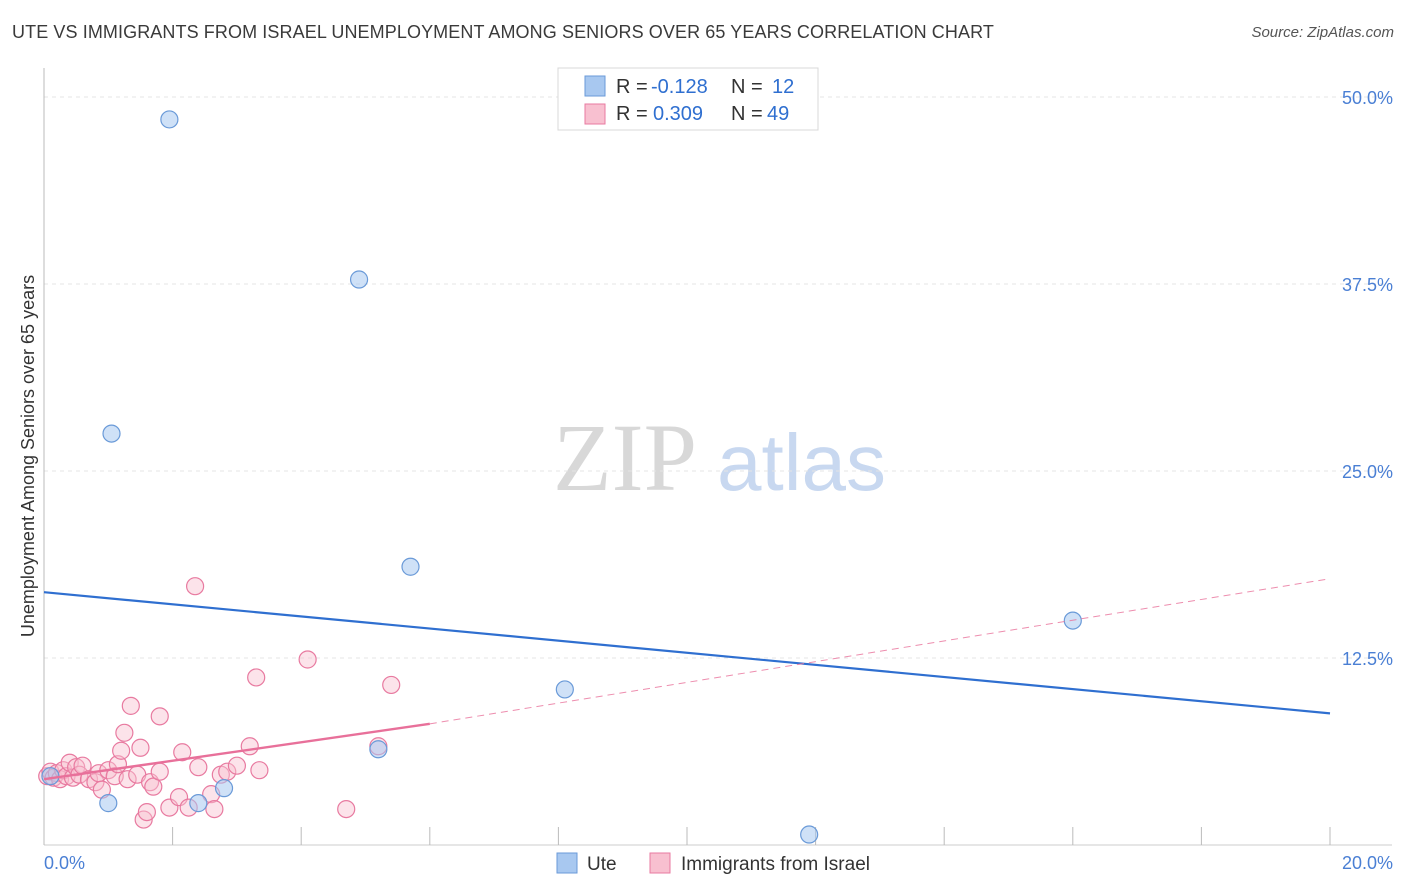  I want to click on legend-r-label-israel: R =, so click(632, 114).